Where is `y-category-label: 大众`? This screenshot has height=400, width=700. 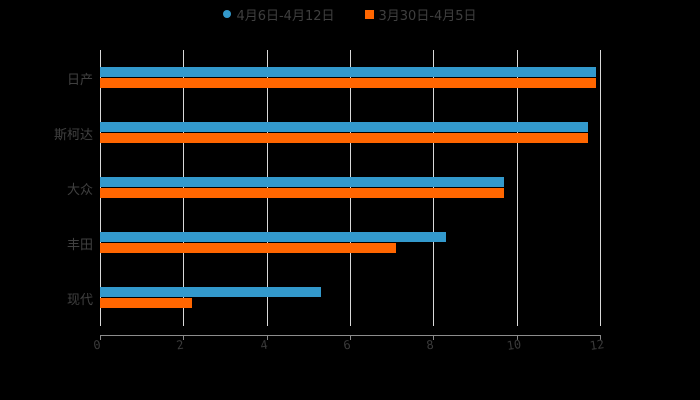
y-category-label: 大众 is located at coordinates (79, 190).